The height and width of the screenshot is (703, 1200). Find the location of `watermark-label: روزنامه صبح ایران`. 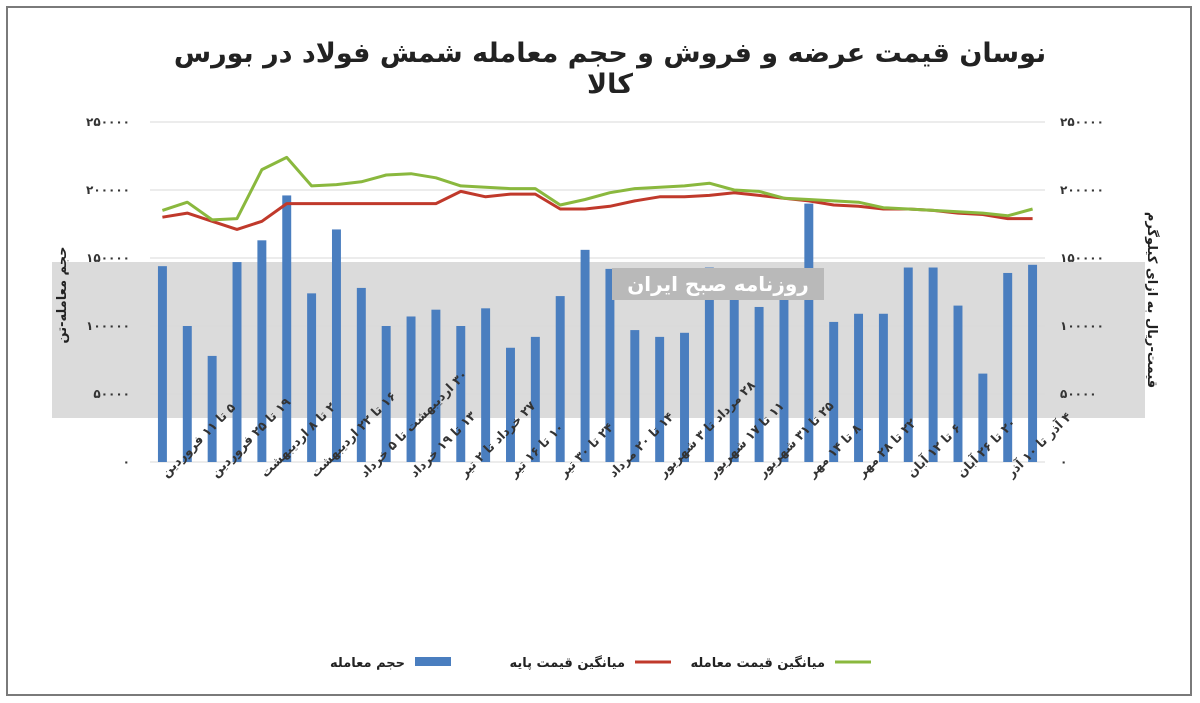

watermark-label: روزنامه صبح ایران is located at coordinates (718, 284).